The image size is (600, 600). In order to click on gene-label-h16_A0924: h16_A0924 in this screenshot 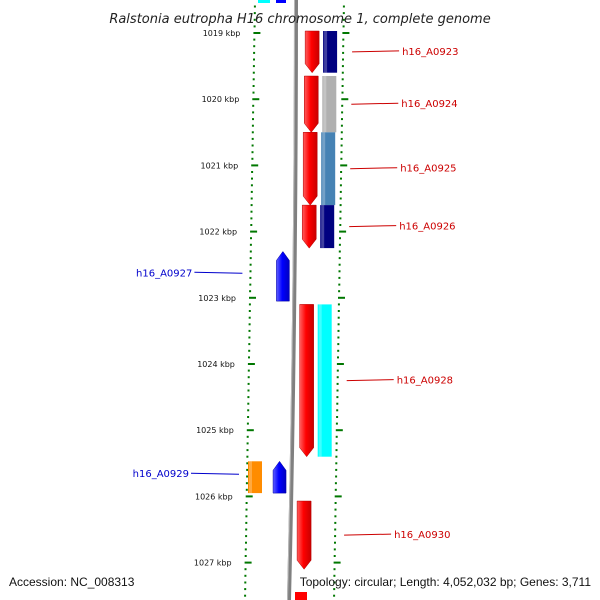, I will do `click(429, 104)`.